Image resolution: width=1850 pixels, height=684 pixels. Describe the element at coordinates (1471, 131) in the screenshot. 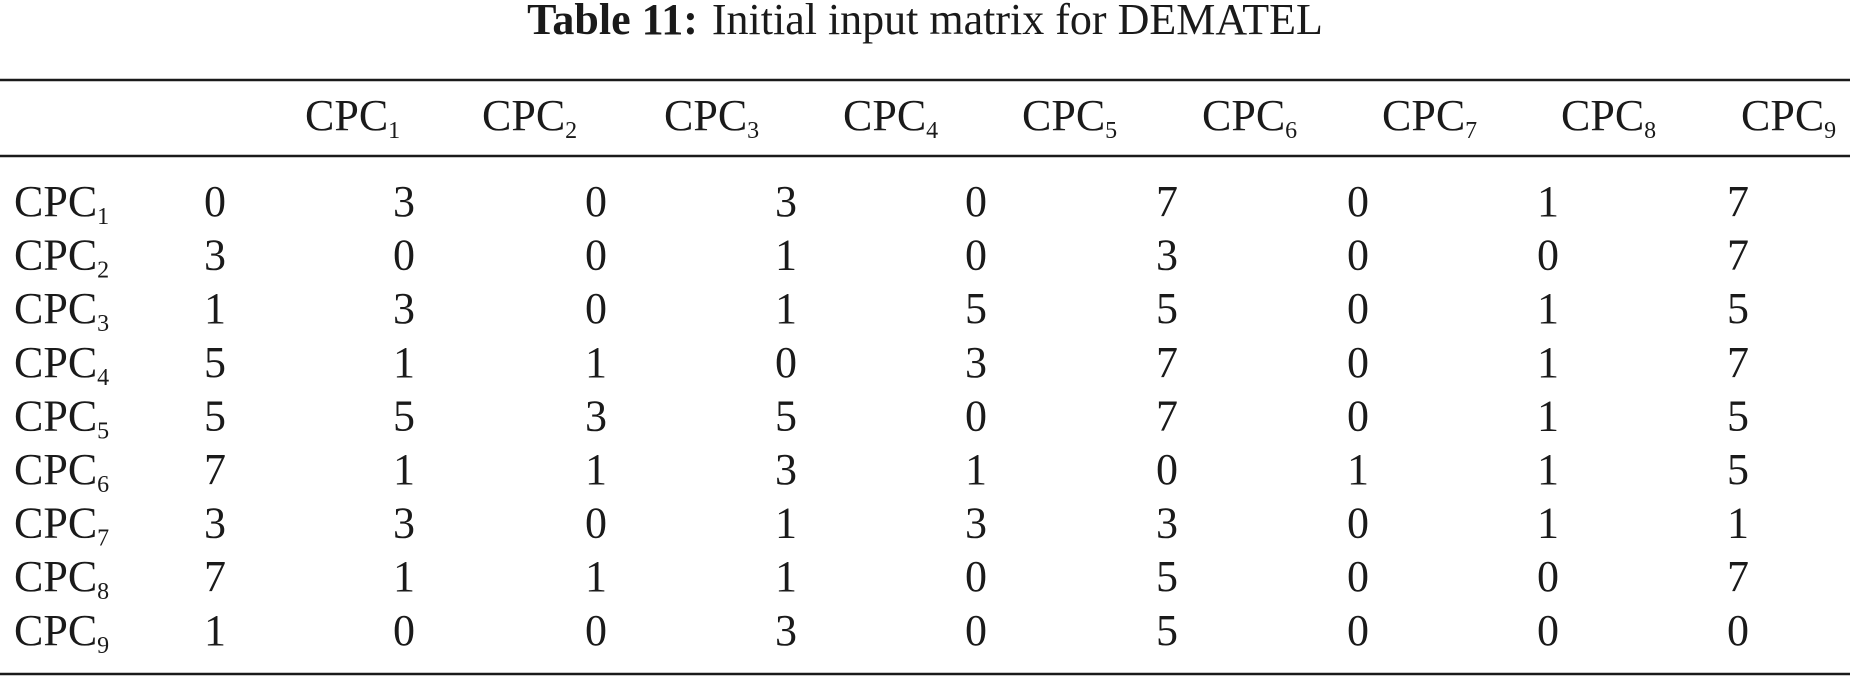

I see `column-header-sub: 7` at that location.